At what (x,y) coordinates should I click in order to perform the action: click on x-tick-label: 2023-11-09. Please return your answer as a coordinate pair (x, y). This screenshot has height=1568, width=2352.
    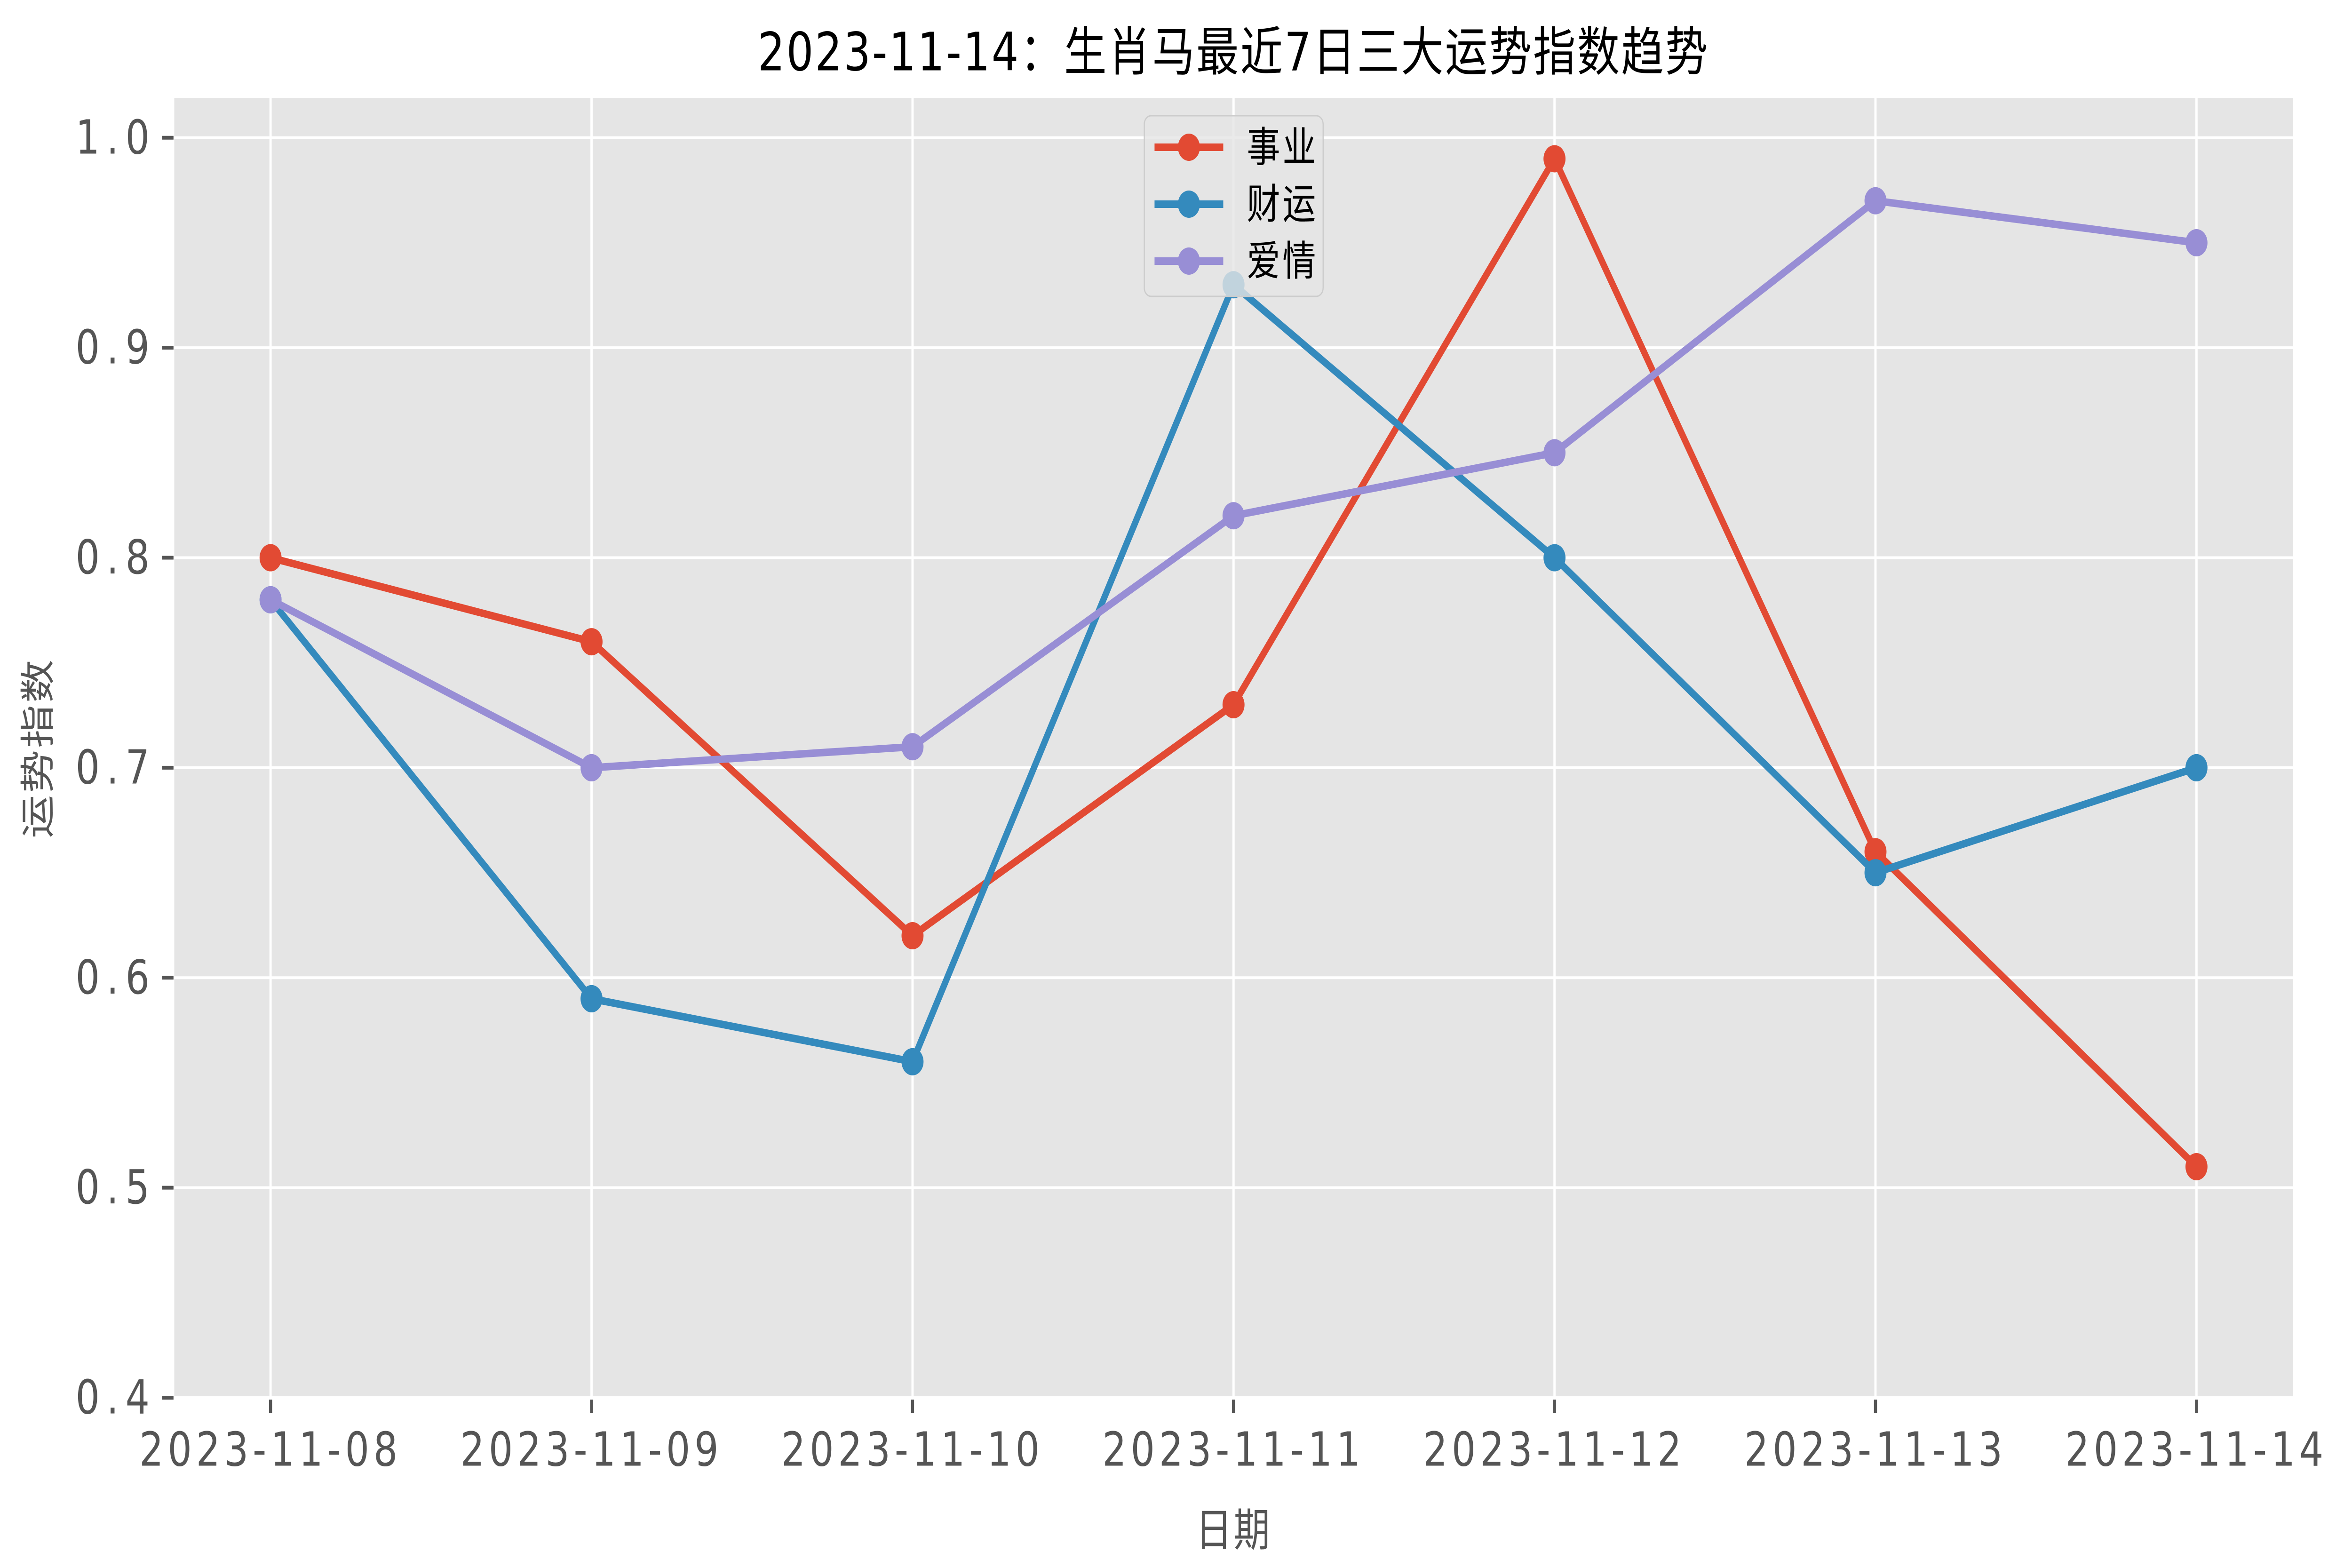
    Looking at the image, I should click on (592, 1450).